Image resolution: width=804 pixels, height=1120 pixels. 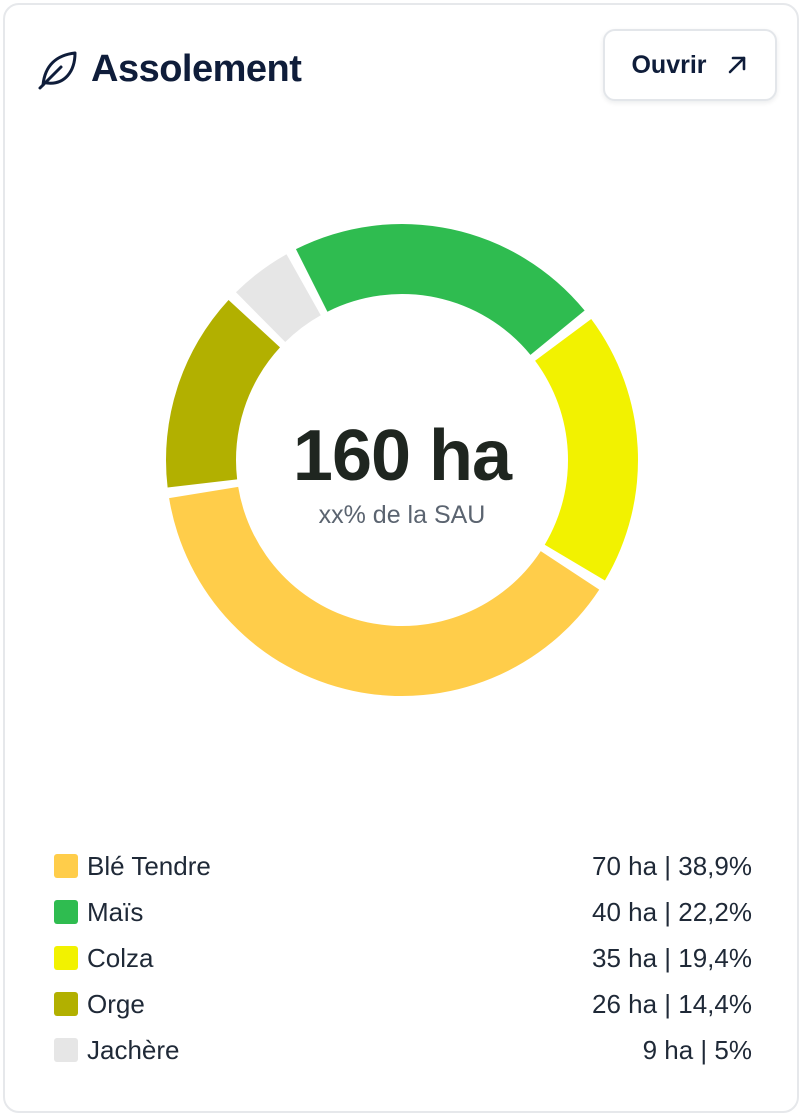 What do you see at coordinates (697, 1050) in the screenshot?
I see `legend-value: 9 ha | 5%` at bounding box center [697, 1050].